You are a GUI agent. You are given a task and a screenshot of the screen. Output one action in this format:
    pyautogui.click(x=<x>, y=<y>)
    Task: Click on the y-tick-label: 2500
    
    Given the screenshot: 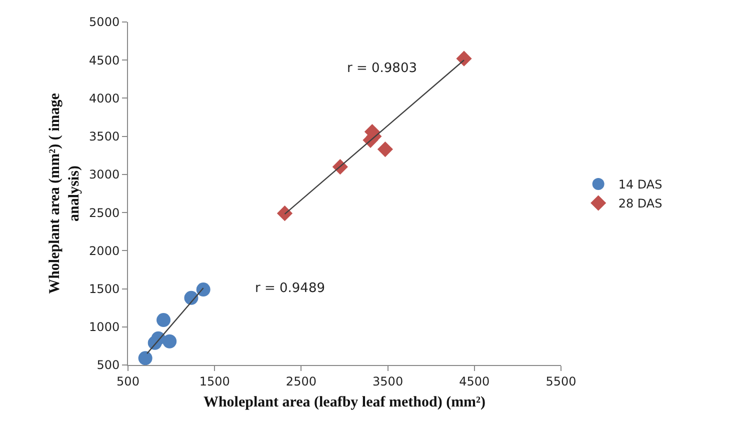 What is the action you would take?
    pyautogui.click(x=104, y=213)
    